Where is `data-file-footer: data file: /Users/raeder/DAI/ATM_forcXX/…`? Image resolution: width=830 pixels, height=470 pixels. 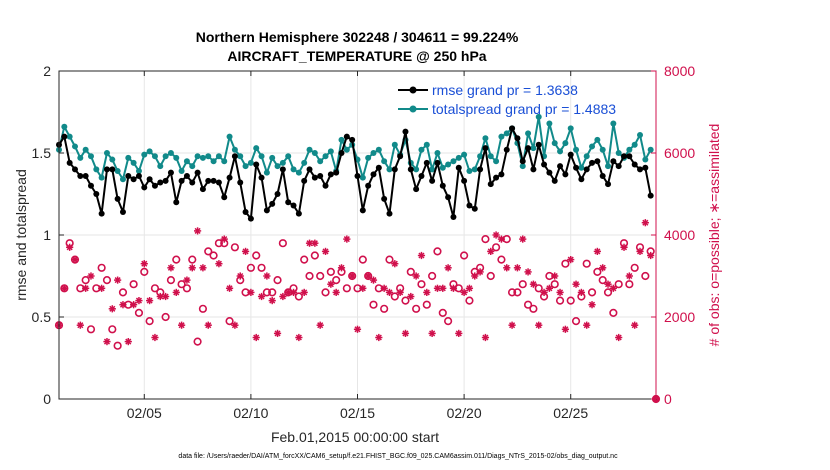 data-file-footer: data file: /Users/raeder/DAI/ATM_forcXX/… is located at coordinates (398, 456).